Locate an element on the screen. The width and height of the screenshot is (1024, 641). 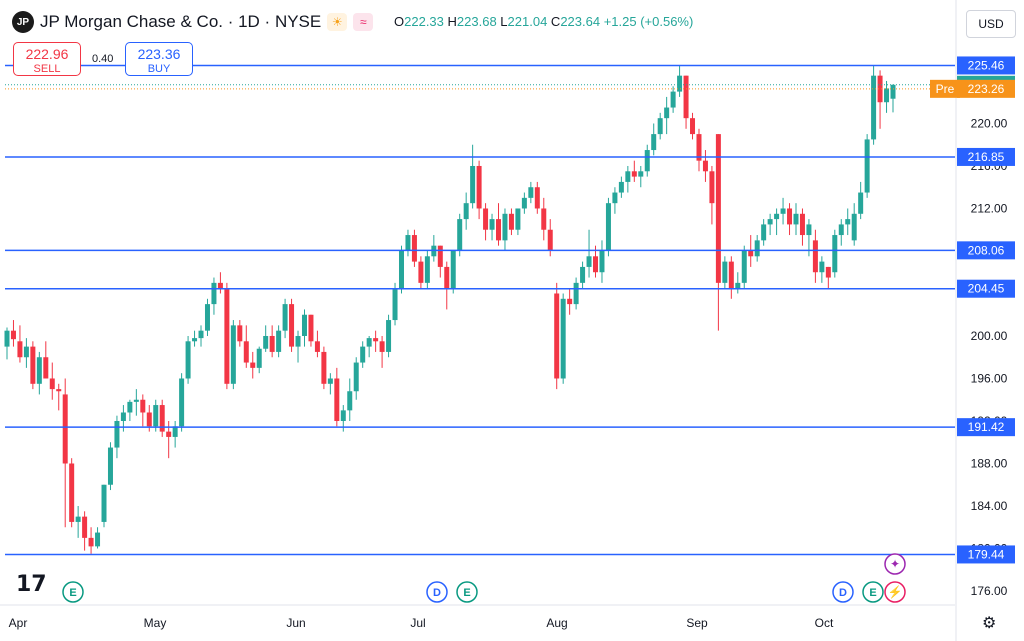
y-tick-label: 200.00 is located at coordinates (989, 336).